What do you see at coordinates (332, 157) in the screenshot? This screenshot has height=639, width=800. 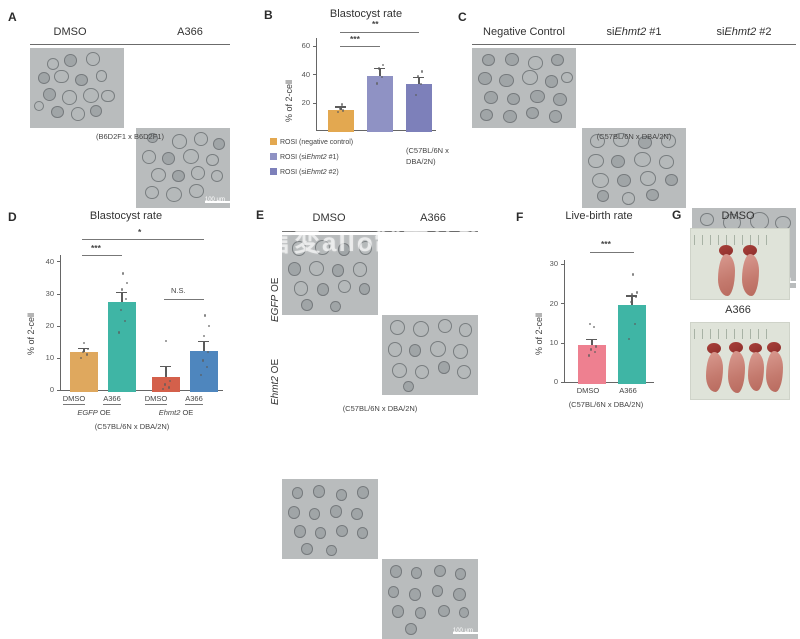 I see `legend-label-post: #1)` at bounding box center [332, 157].